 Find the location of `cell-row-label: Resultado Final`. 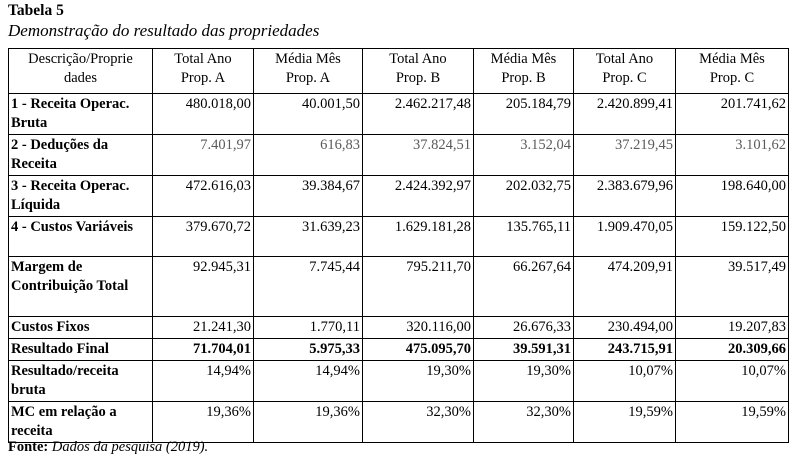

cell-row-label: Resultado Final is located at coordinates (80, 349).